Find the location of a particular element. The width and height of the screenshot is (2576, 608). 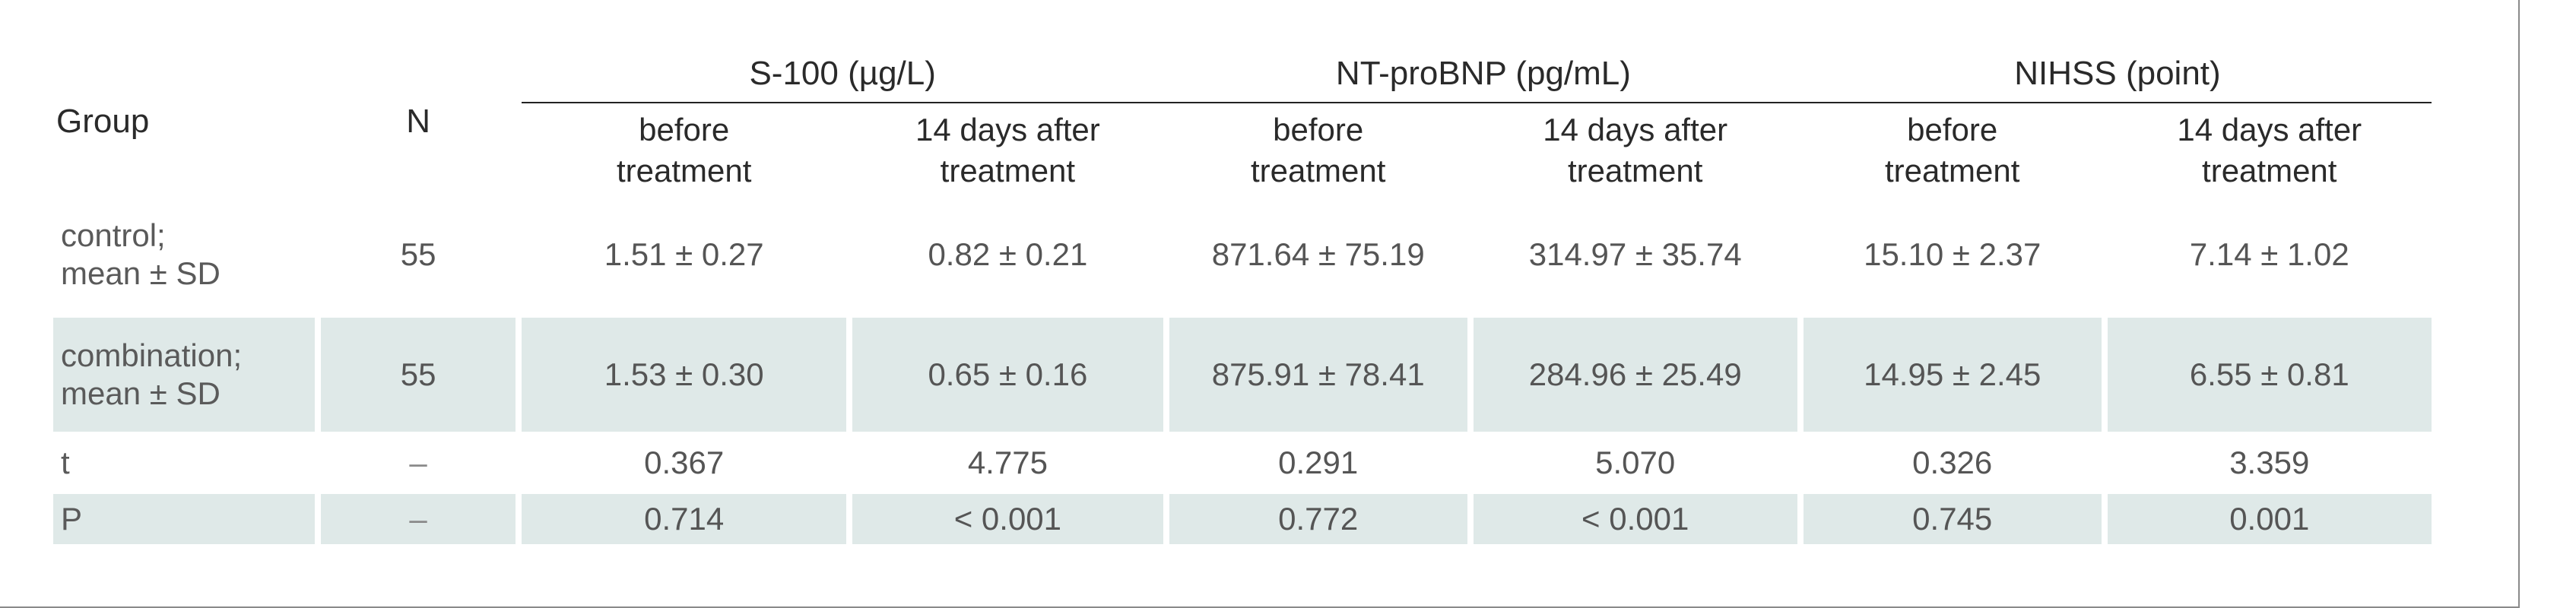

header-ntprobnp-after: 14 days after treatment is located at coordinates (1636, 150).